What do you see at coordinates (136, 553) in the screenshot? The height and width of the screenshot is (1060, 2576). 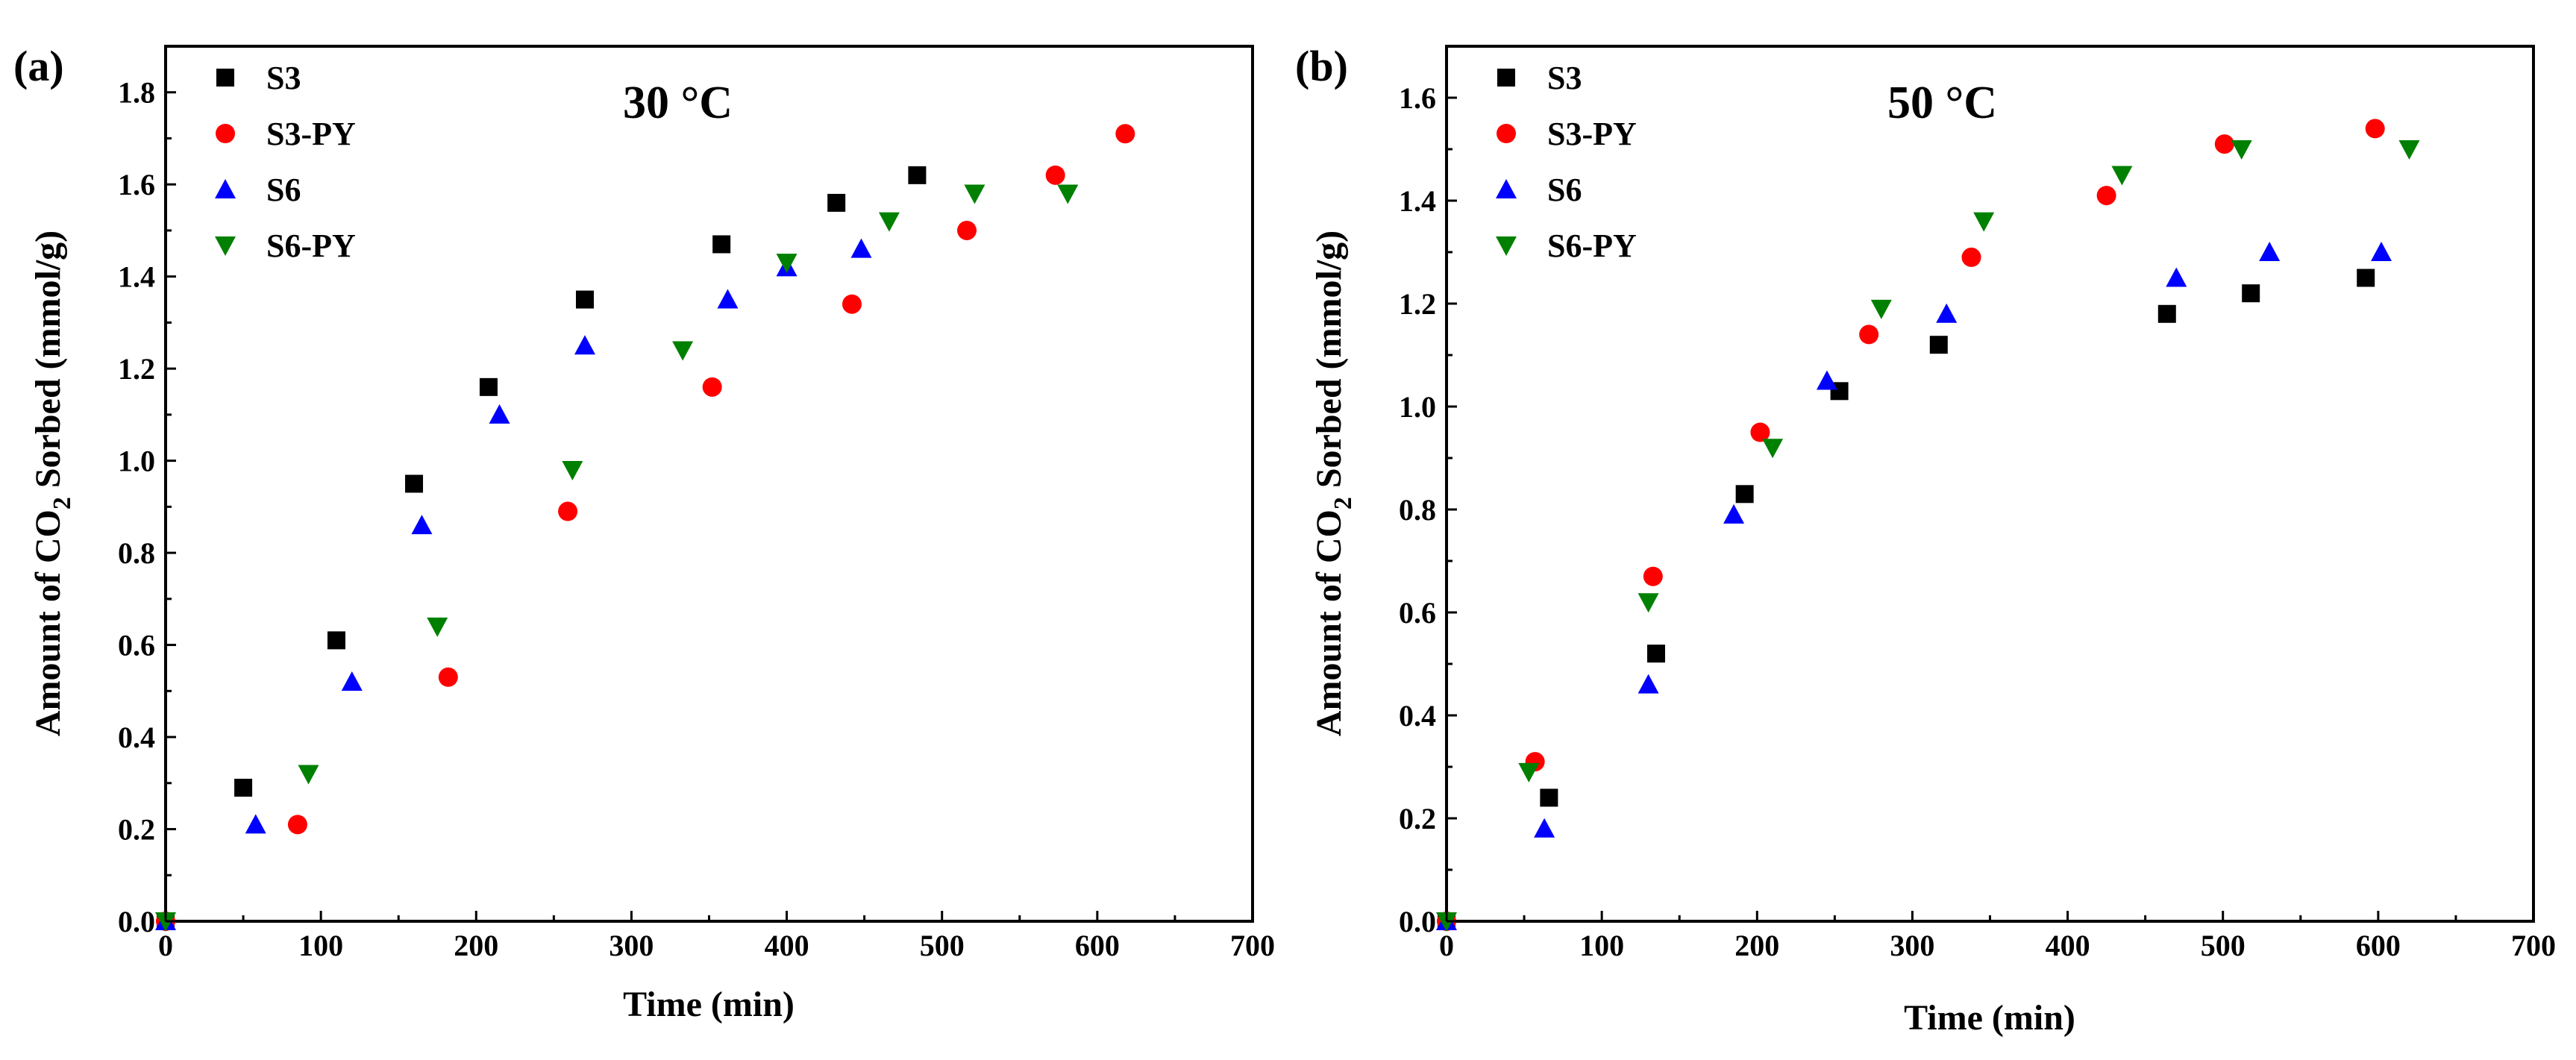 I see `y-tick-label: 0.8` at bounding box center [136, 553].